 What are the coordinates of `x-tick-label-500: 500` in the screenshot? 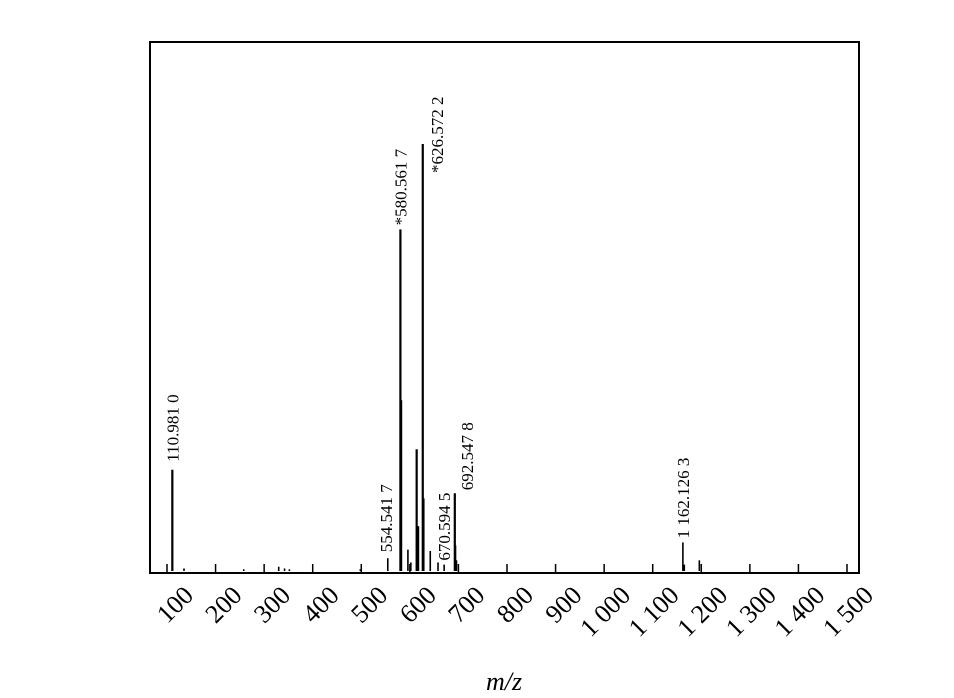 It's located at (369, 605).